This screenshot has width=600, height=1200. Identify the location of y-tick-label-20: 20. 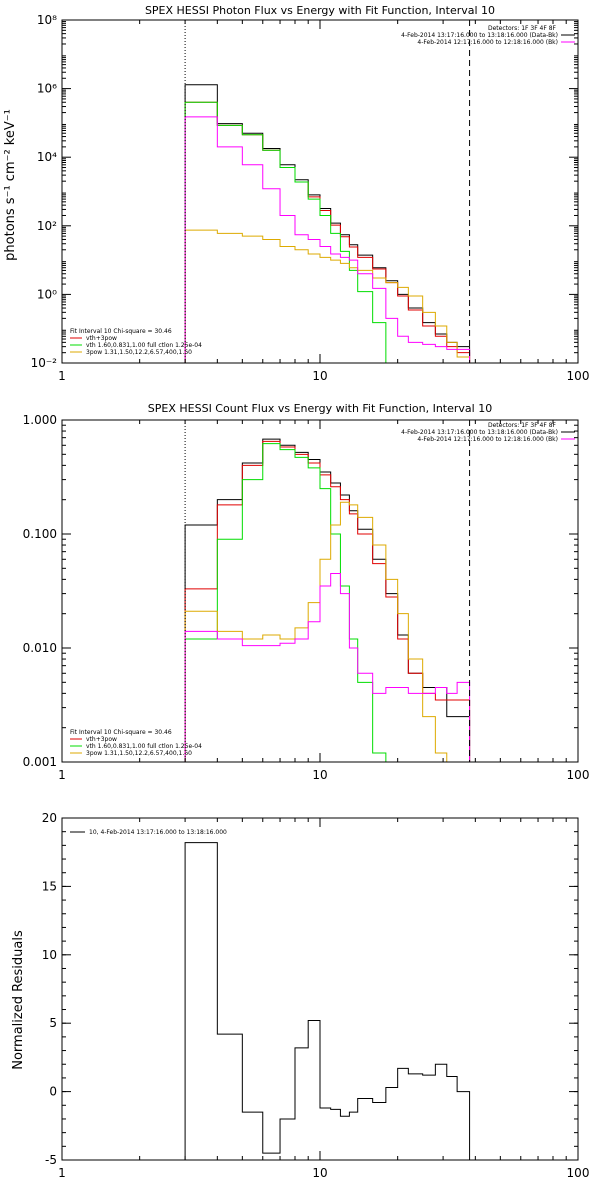
(49, 818).